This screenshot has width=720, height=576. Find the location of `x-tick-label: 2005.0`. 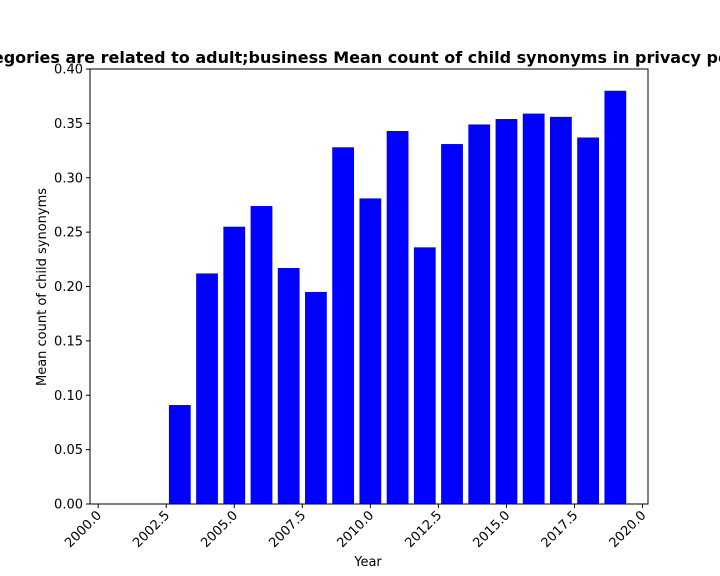

x-tick-label: 2005.0 is located at coordinates (219, 529).